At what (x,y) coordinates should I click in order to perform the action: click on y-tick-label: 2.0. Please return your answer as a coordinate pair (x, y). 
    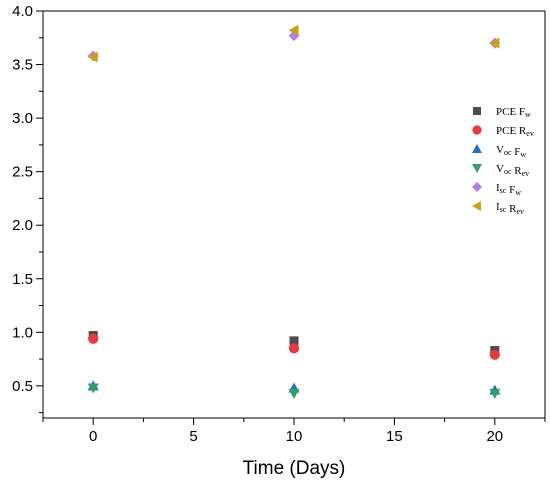
    Looking at the image, I should click on (22, 225).